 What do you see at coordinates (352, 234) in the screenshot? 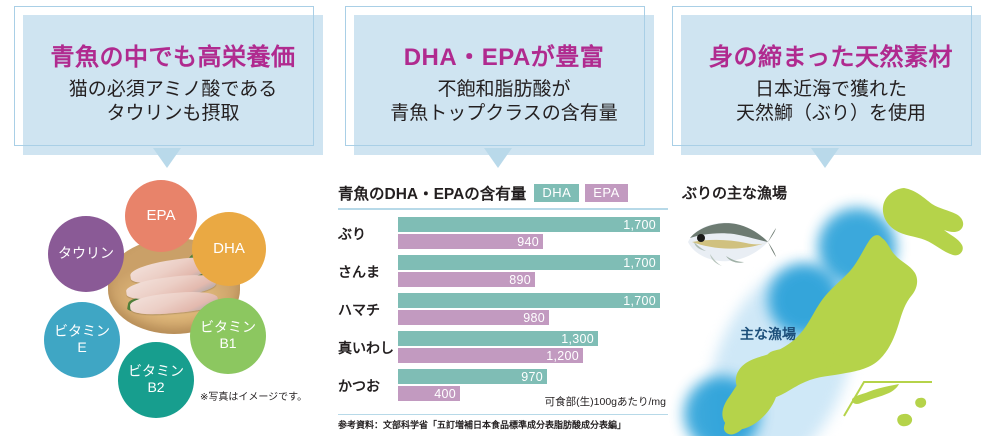
I see `chart-category-label: ぶり` at bounding box center [352, 234].